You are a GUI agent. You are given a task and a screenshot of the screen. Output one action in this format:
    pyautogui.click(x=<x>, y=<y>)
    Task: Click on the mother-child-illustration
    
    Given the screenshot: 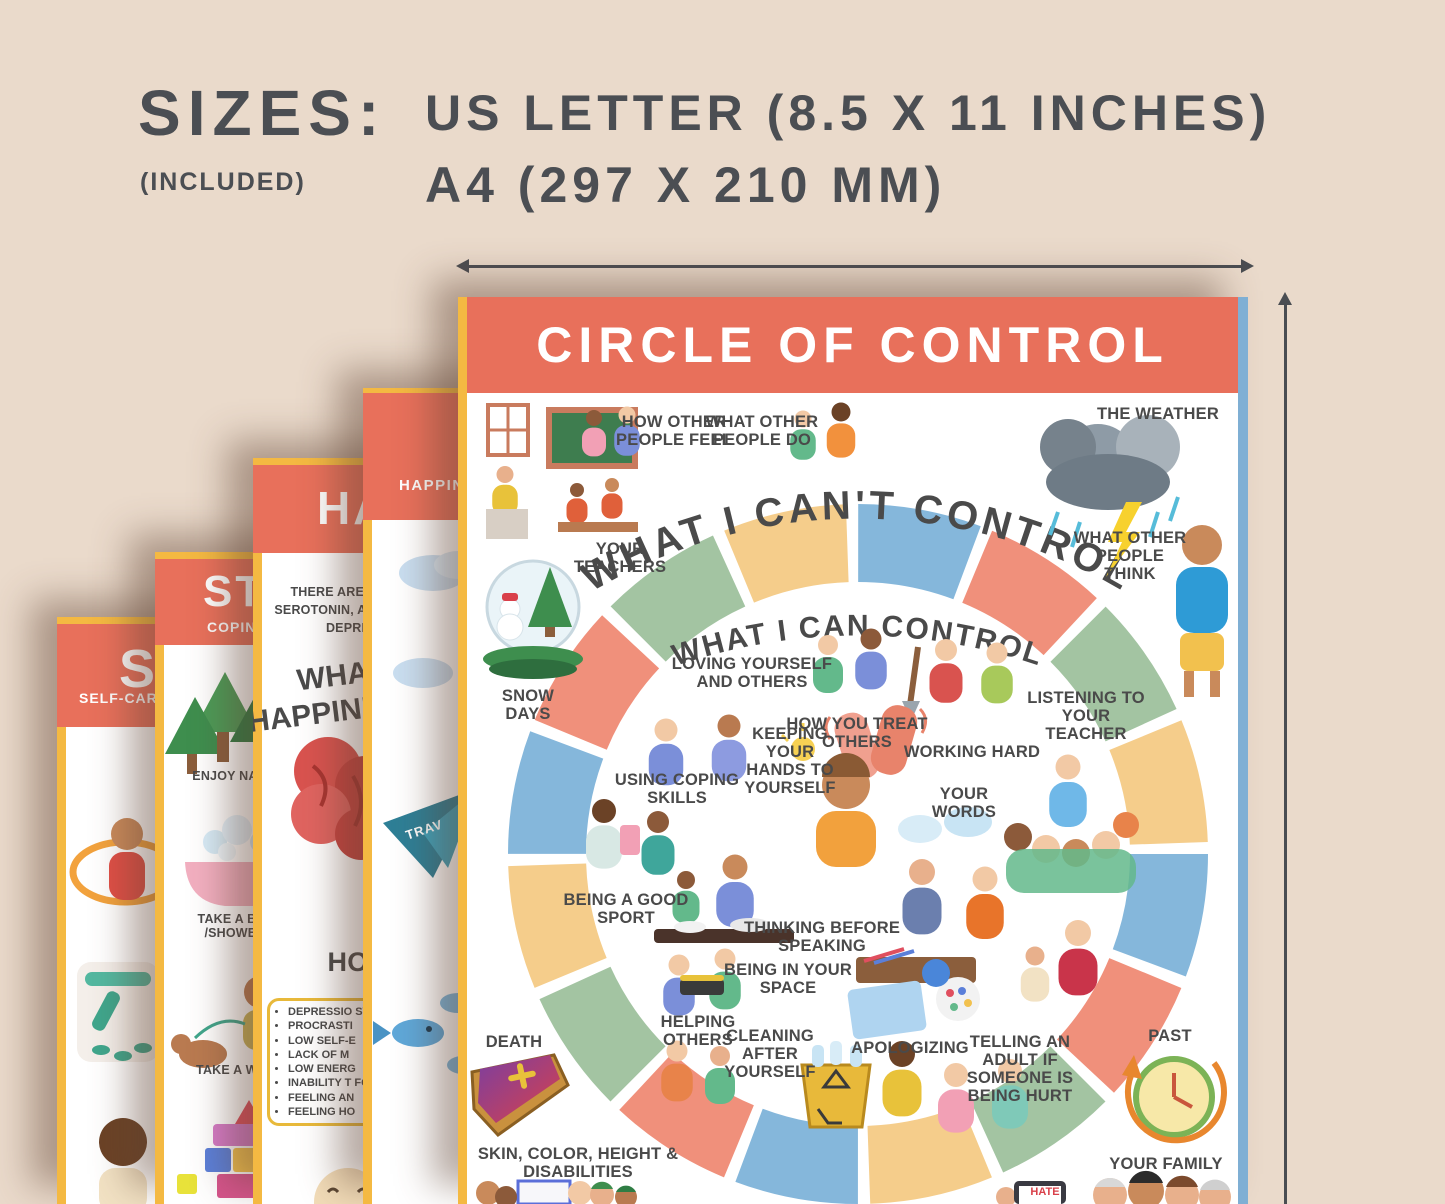 What is the action you would take?
    pyautogui.click(x=1059, y=961)
    